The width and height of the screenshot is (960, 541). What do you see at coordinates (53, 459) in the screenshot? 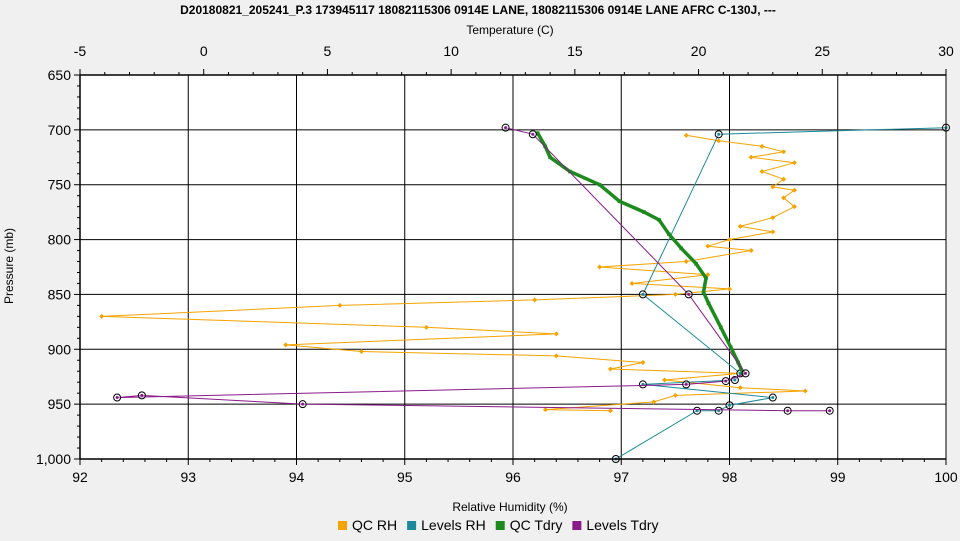
I see `y-tick-label: 1,000` at bounding box center [53, 459].